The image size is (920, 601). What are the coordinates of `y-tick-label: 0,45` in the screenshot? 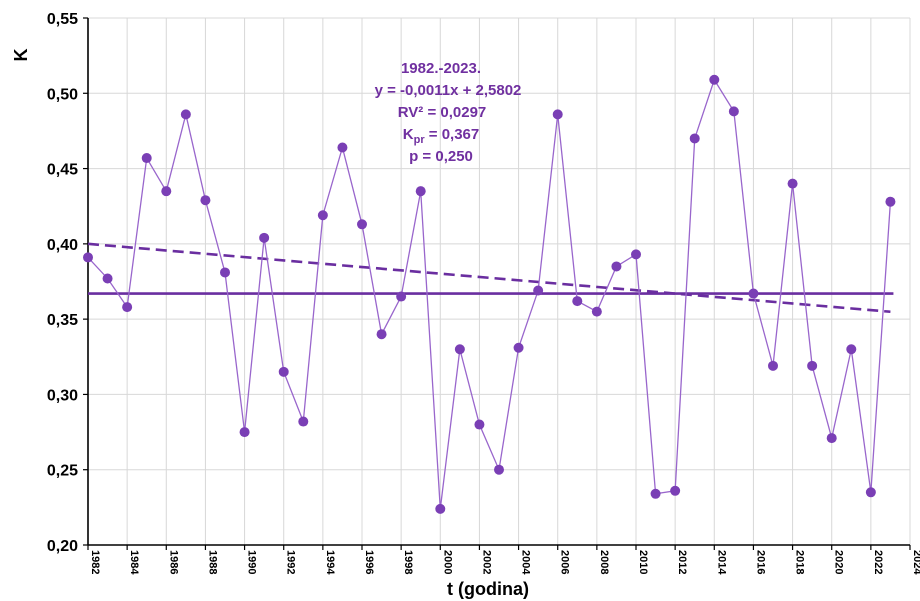 It's located at (62, 170).